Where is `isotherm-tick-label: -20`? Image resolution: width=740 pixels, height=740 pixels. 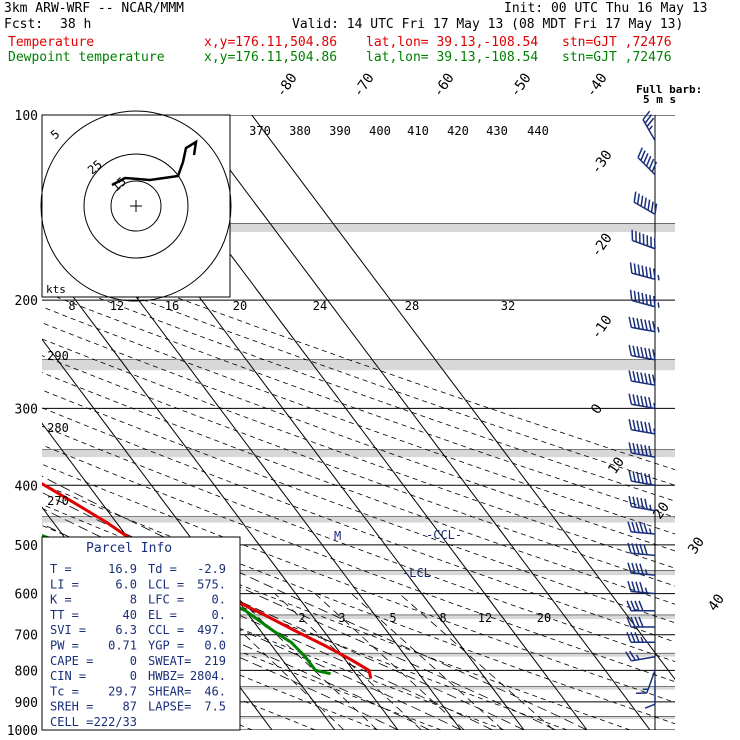
isotherm-tick-label: -20 is located at coordinates (602, 245).